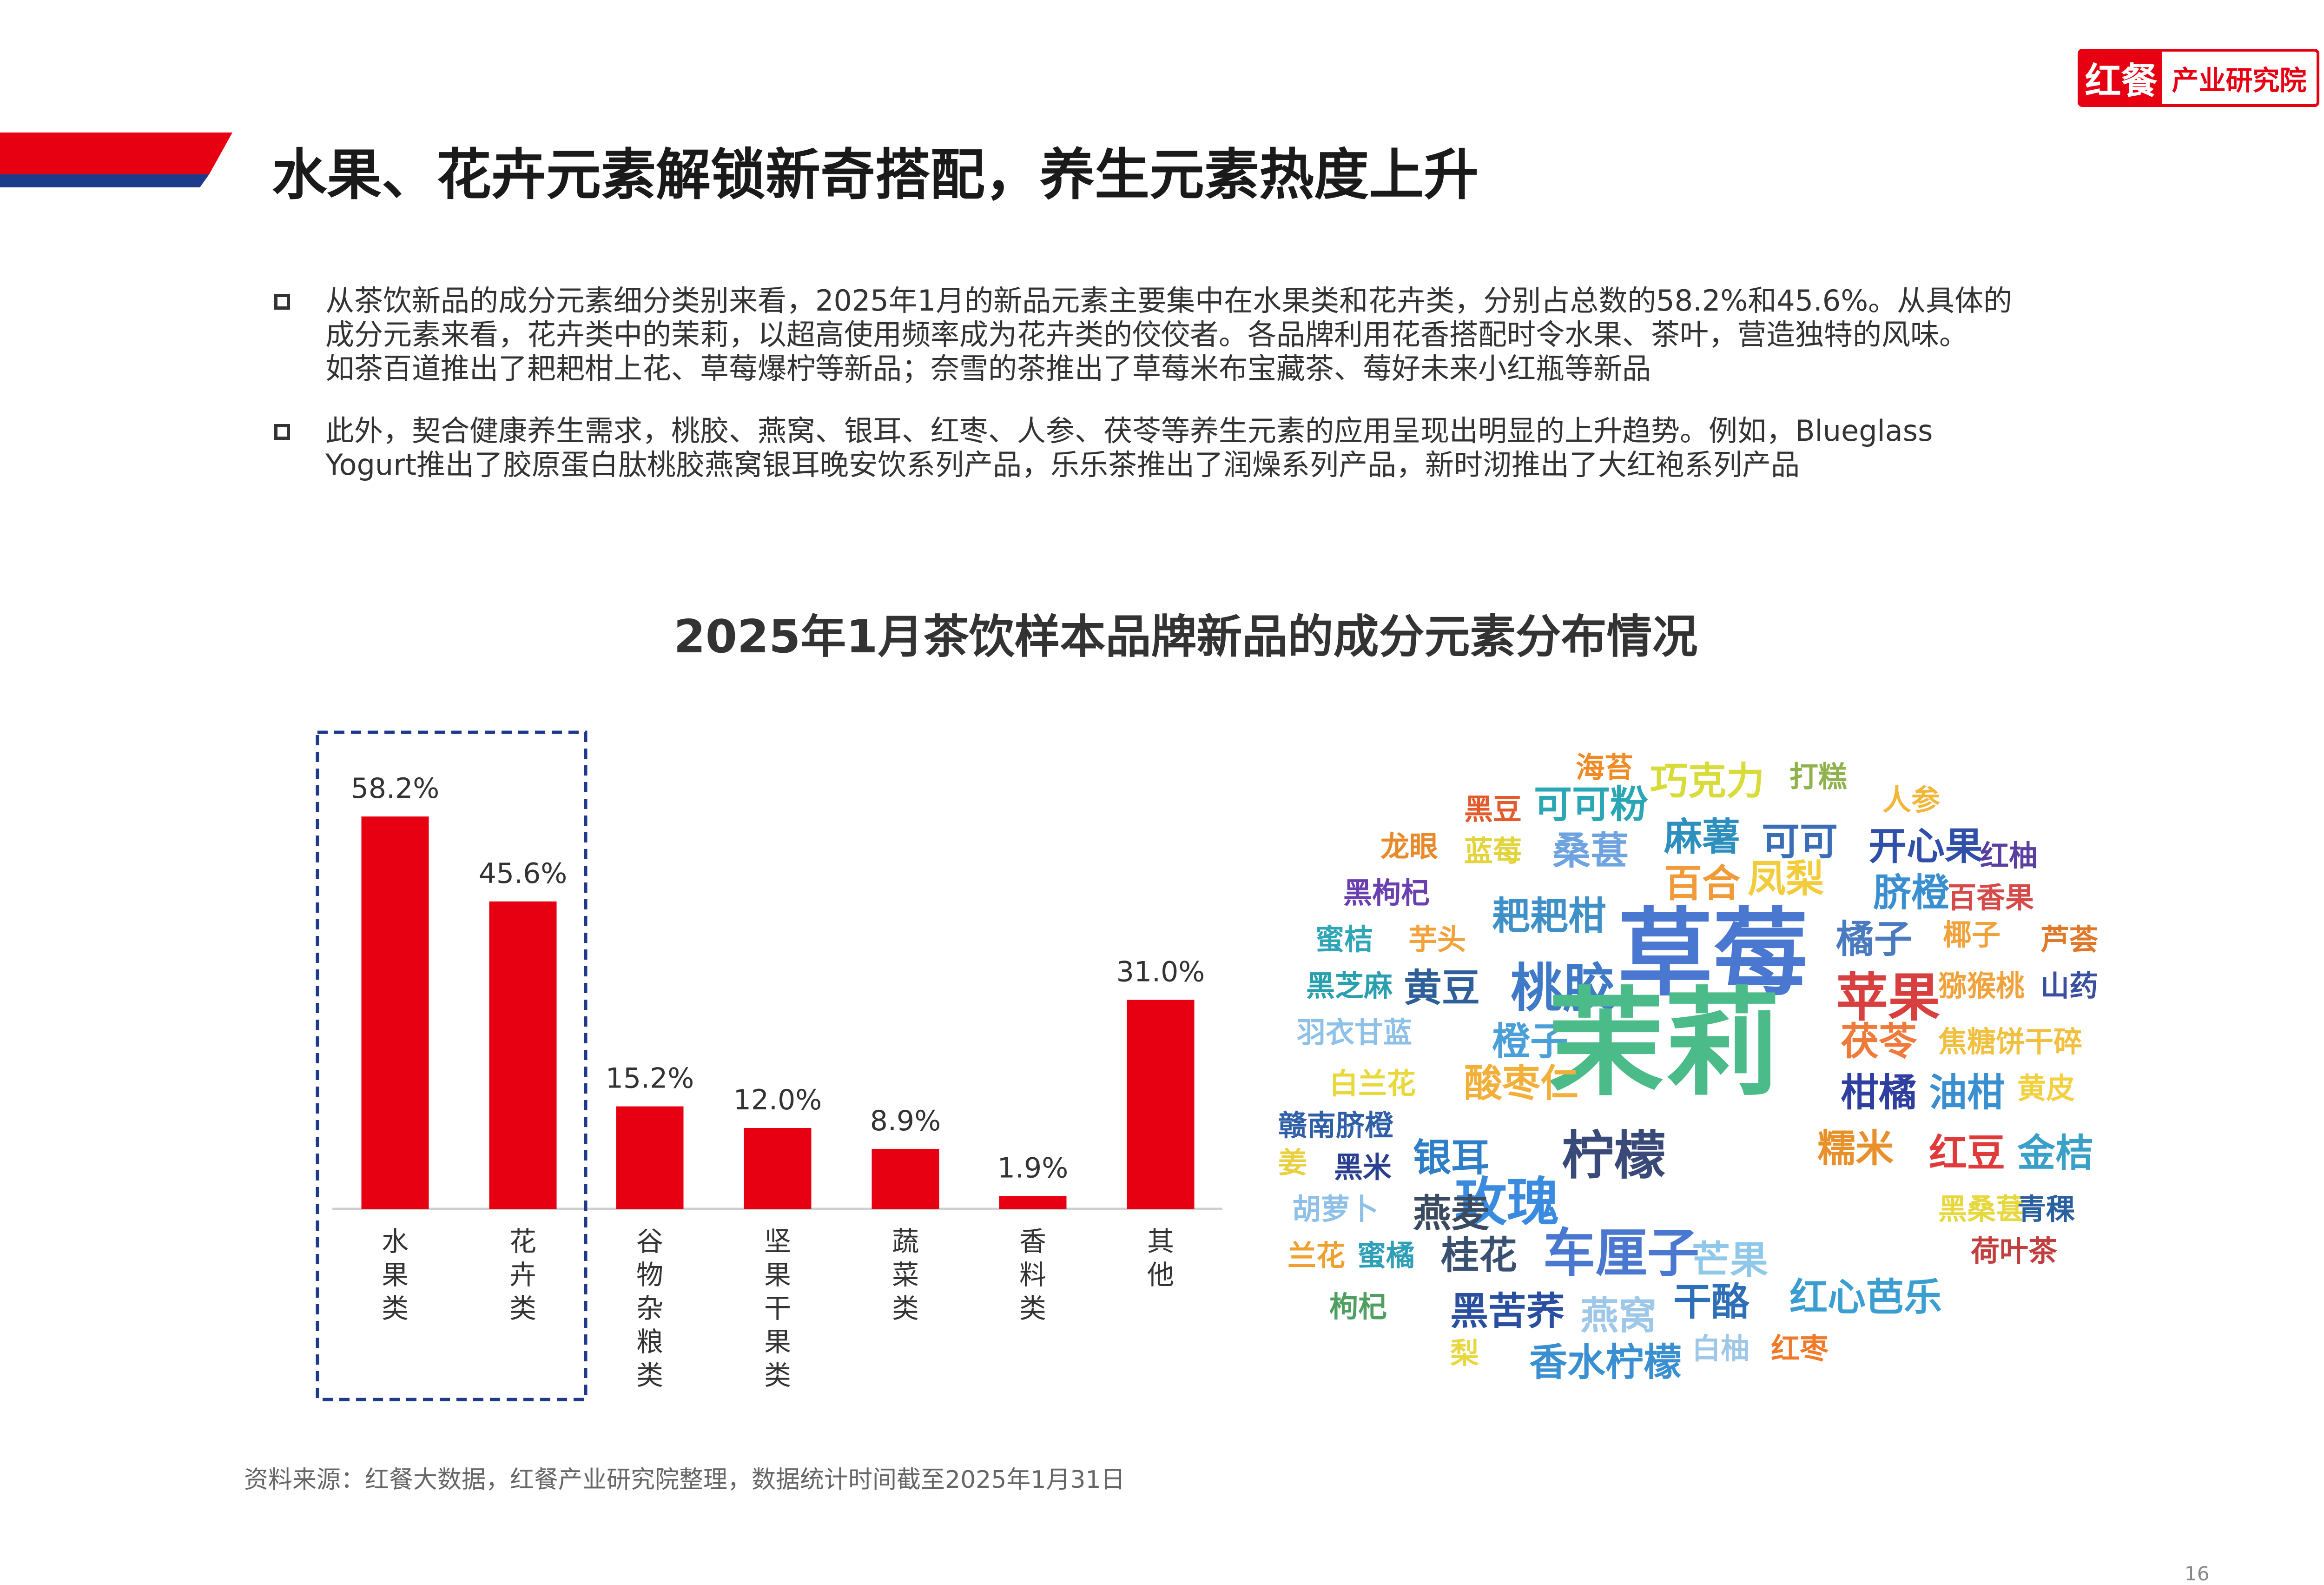 The width and height of the screenshot is (2324, 1585). I want to click on word-cloud-term: 黑米, so click(1363, 1167).